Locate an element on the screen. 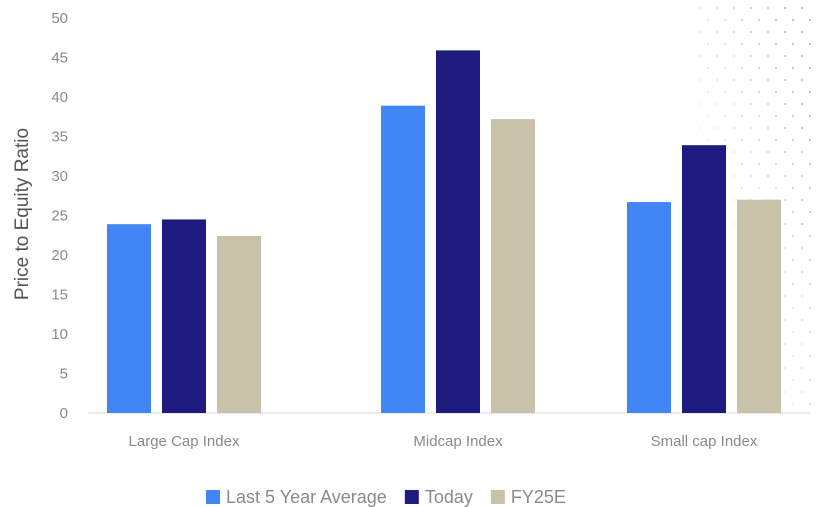  y-axis-label: Price to Equity Ratio is located at coordinates (22, 214).